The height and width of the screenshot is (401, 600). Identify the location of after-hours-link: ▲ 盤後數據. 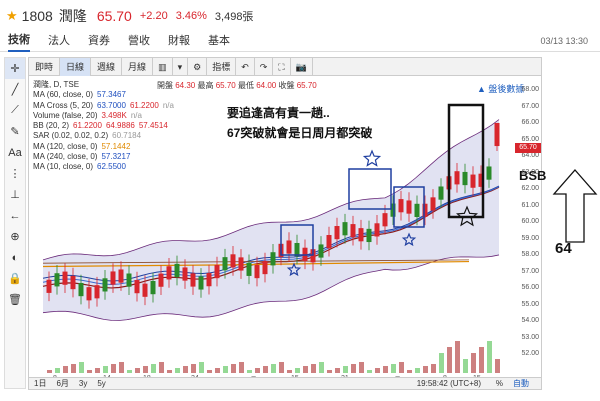
(501, 89).